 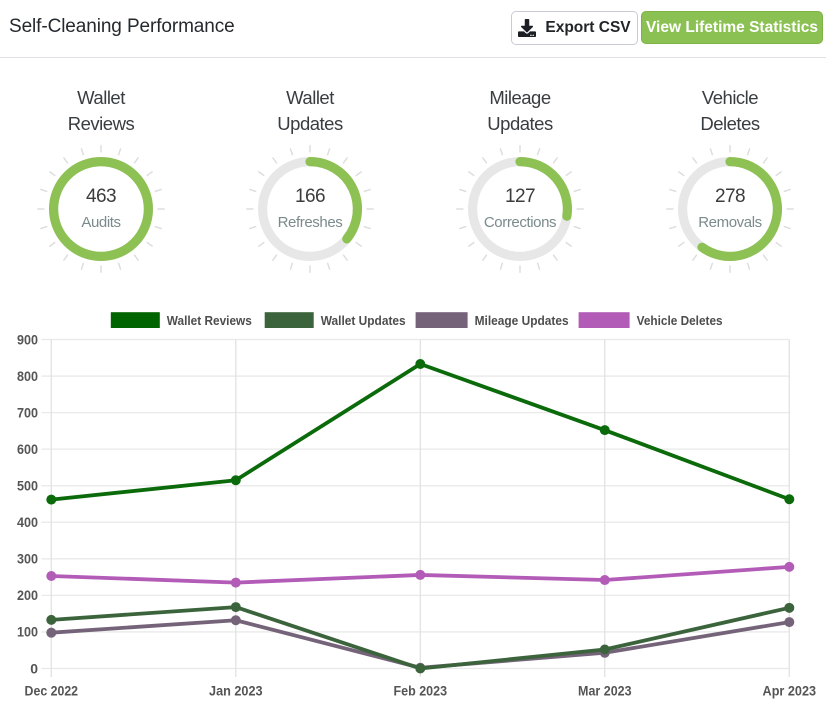 I want to click on svg-text: 400, so click(x=27, y=522).